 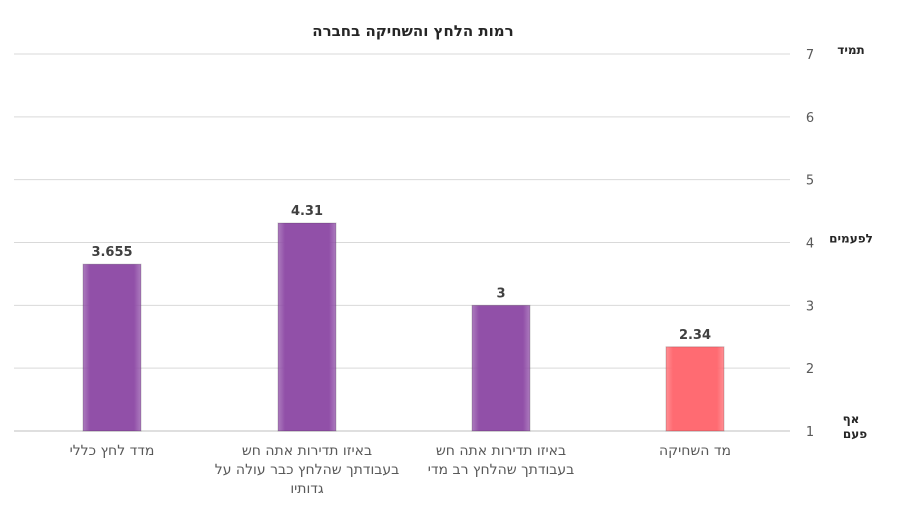 I want to click on y-tick-label: 4, so click(x=810, y=244).